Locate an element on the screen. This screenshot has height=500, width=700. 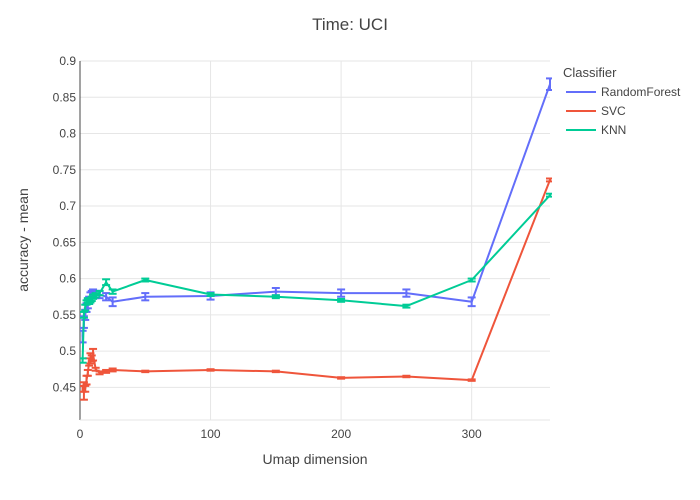
y-tick-label: 0.85 is located at coordinates (65, 97).